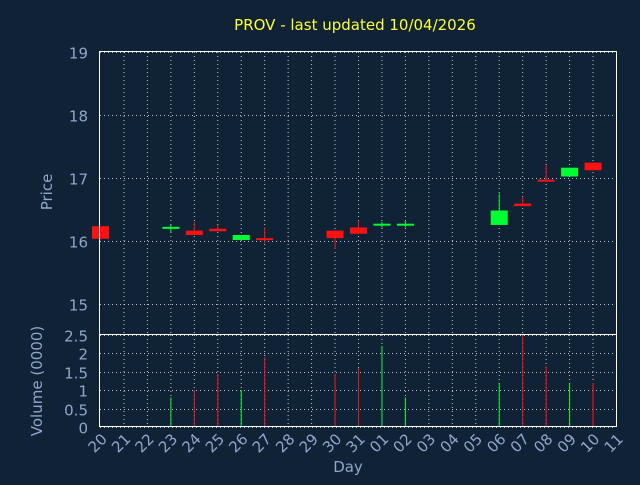  Describe the element at coordinates (262, 443) in the screenshot. I see `x-tick-27: 27` at that location.